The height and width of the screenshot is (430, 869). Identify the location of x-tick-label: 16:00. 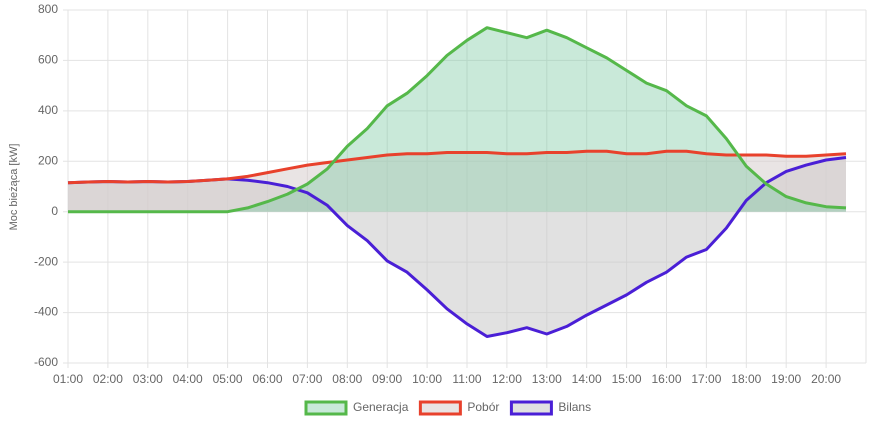
(666, 379).